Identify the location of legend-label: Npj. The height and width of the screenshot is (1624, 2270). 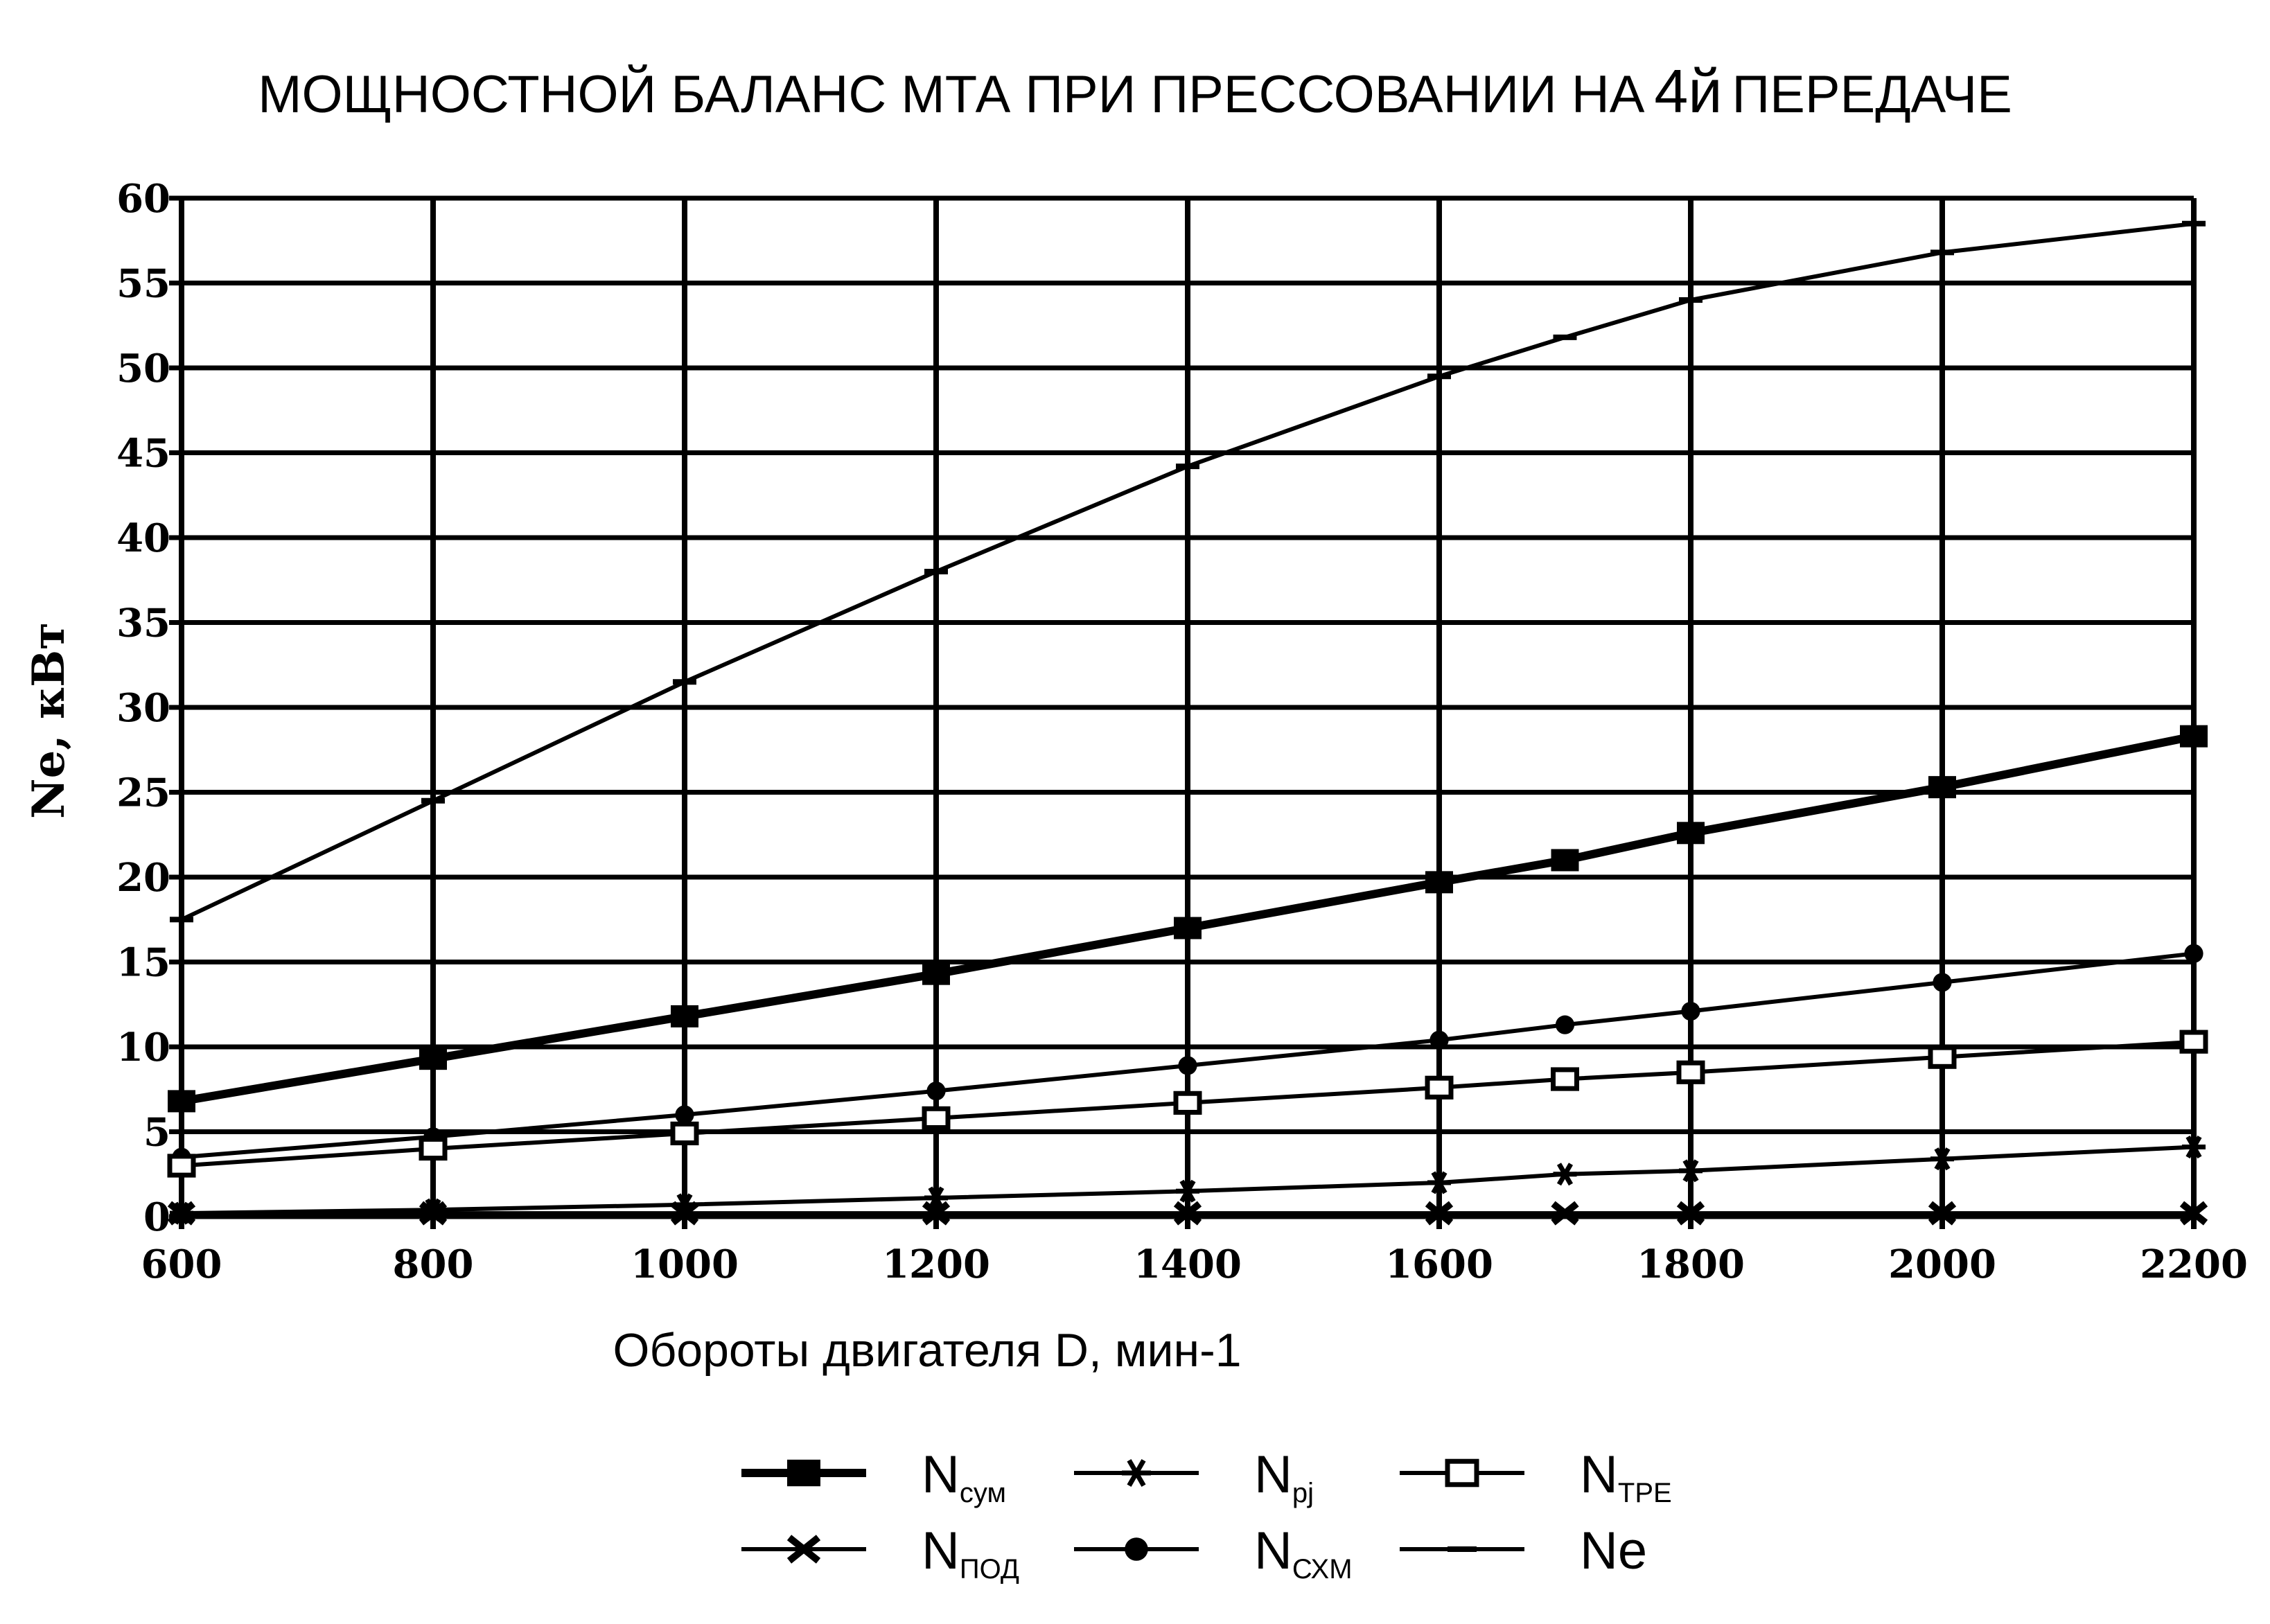
(1284, 1476).